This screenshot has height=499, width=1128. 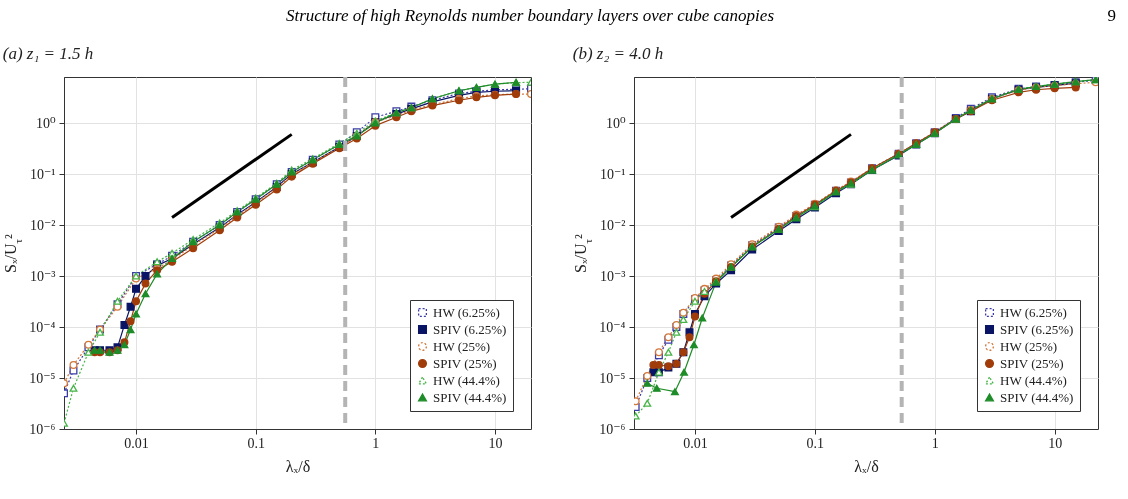 I want to click on chart-title: (a) z₁ = 1.5 h, so click(x=48, y=53).